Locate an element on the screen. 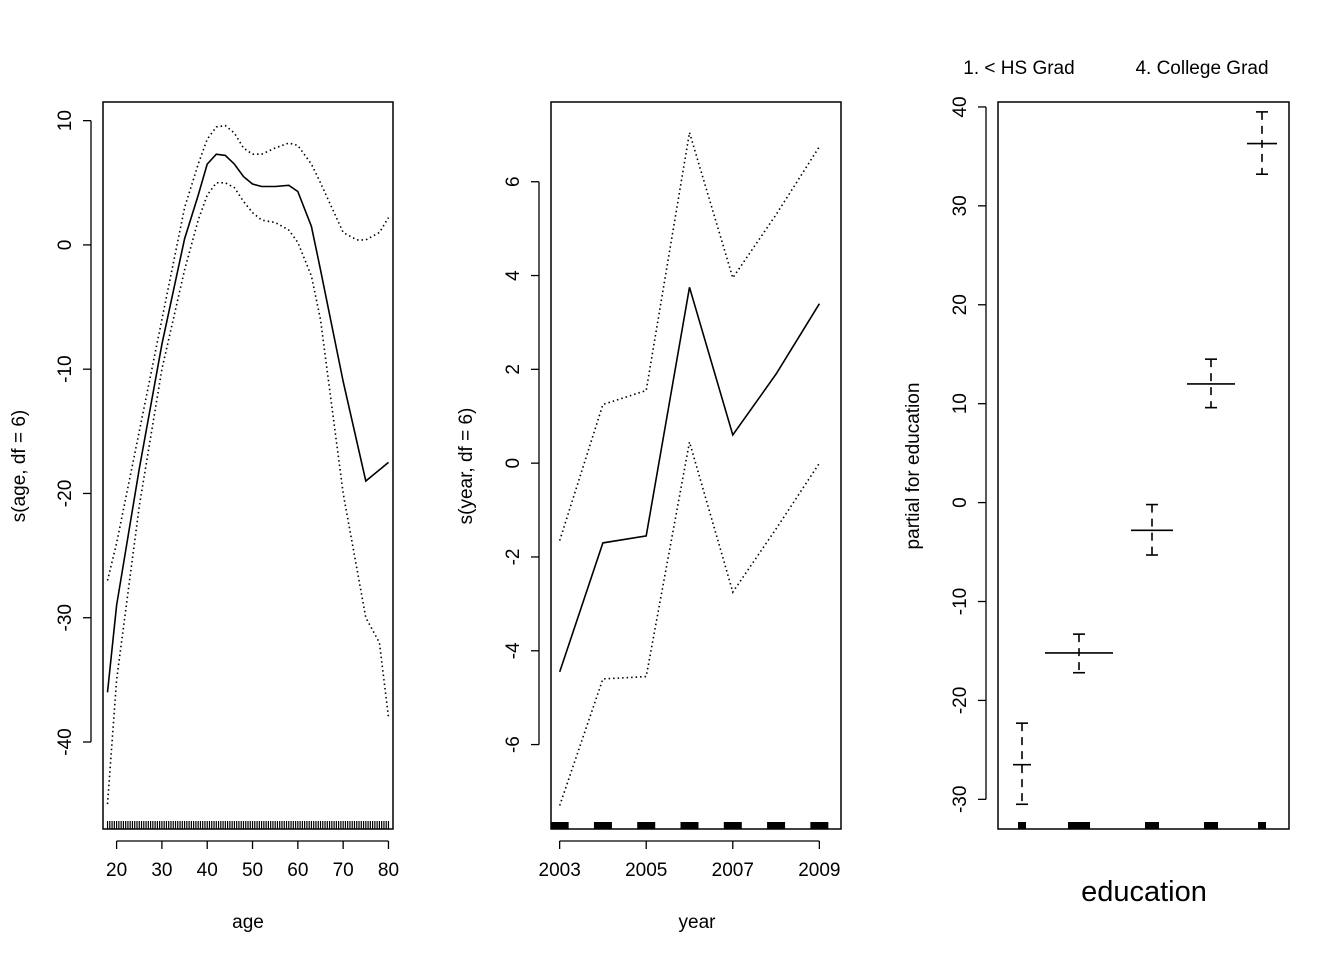  age-x-tick-label: 70 is located at coordinates (343, 870).